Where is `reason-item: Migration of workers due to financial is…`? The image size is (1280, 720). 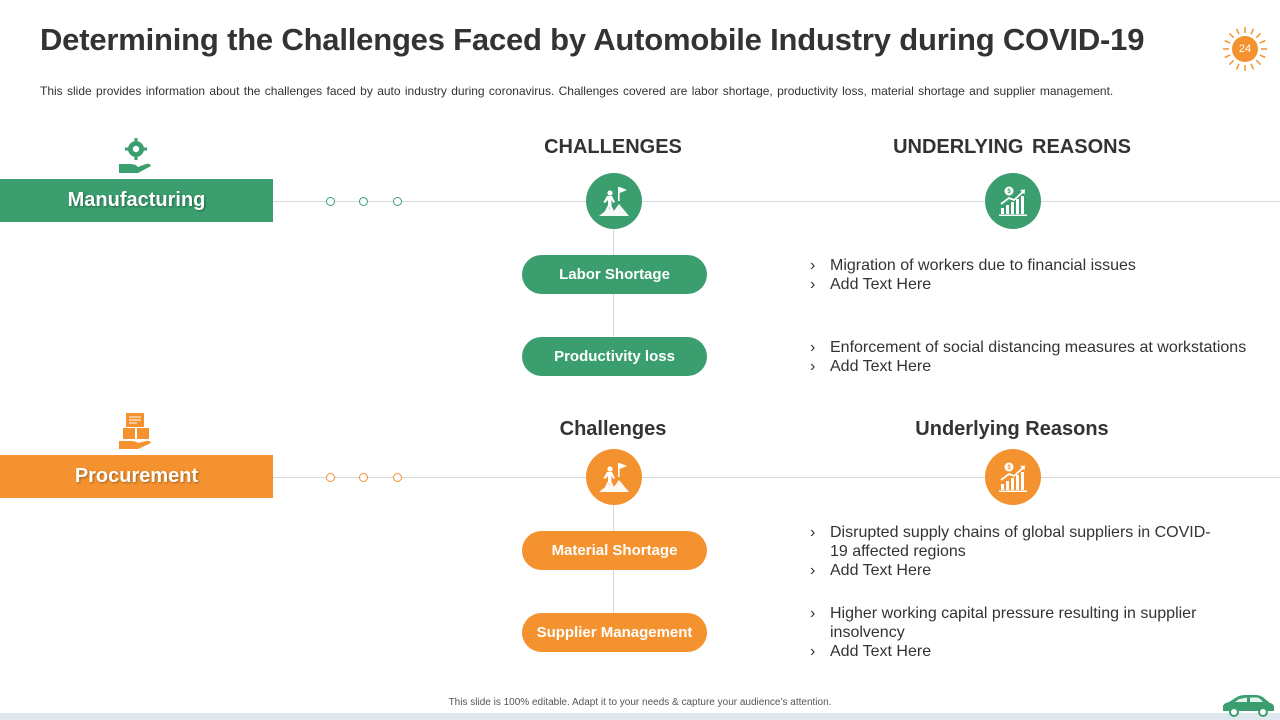
reason-item: Migration of workers due to financial is… is located at coordinates (1035, 265).